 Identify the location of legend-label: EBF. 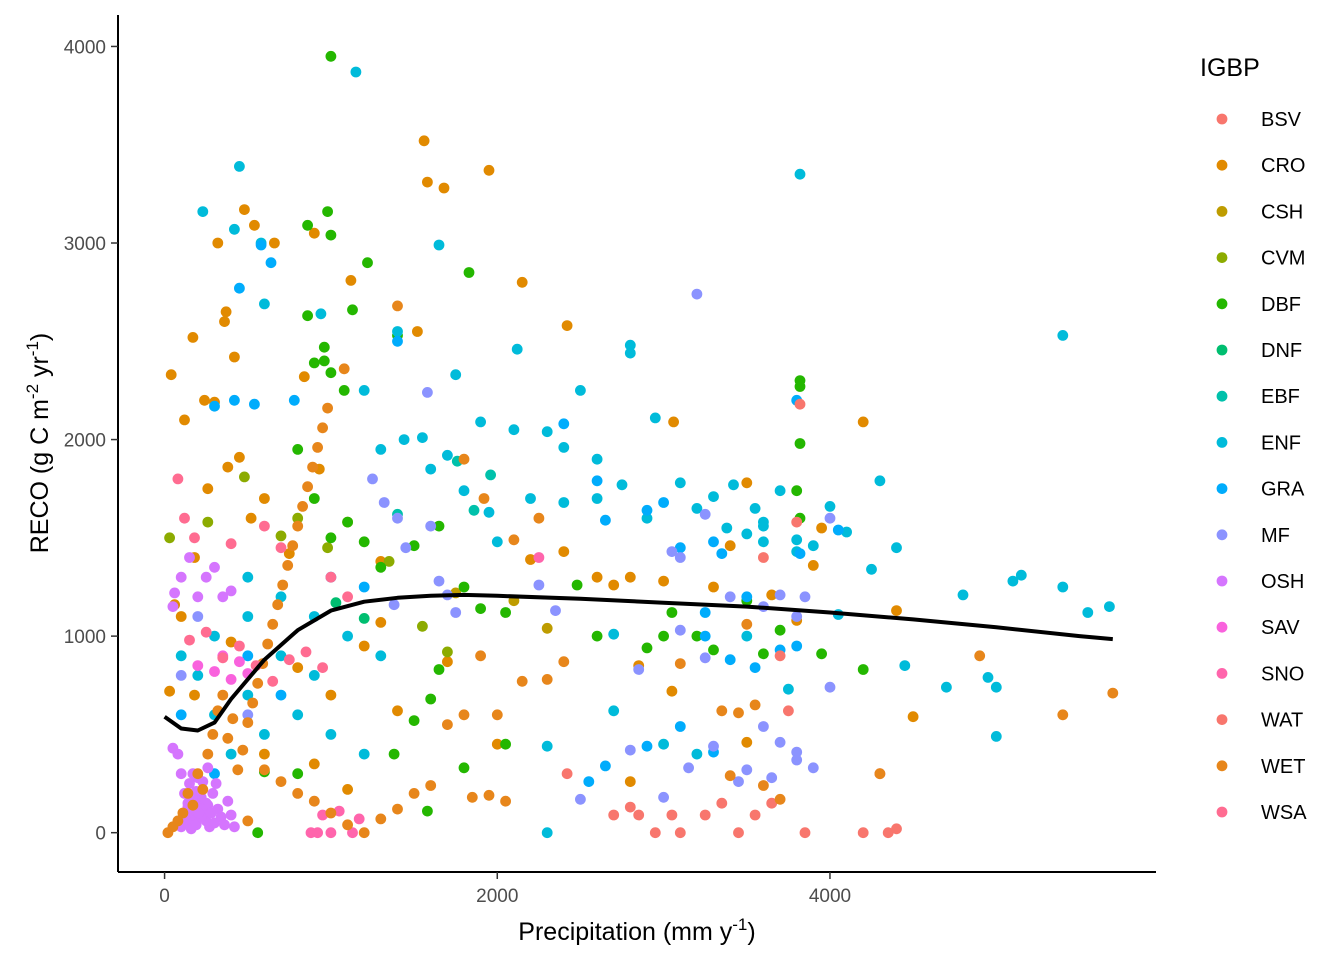
(1280, 397).